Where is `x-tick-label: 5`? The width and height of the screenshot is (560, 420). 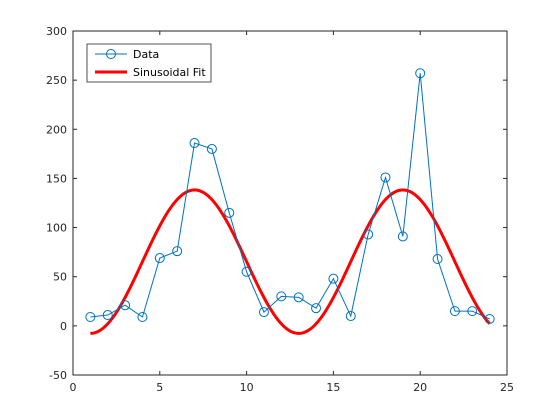 x-tick-label: 5 is located at coordinates (159, 387).